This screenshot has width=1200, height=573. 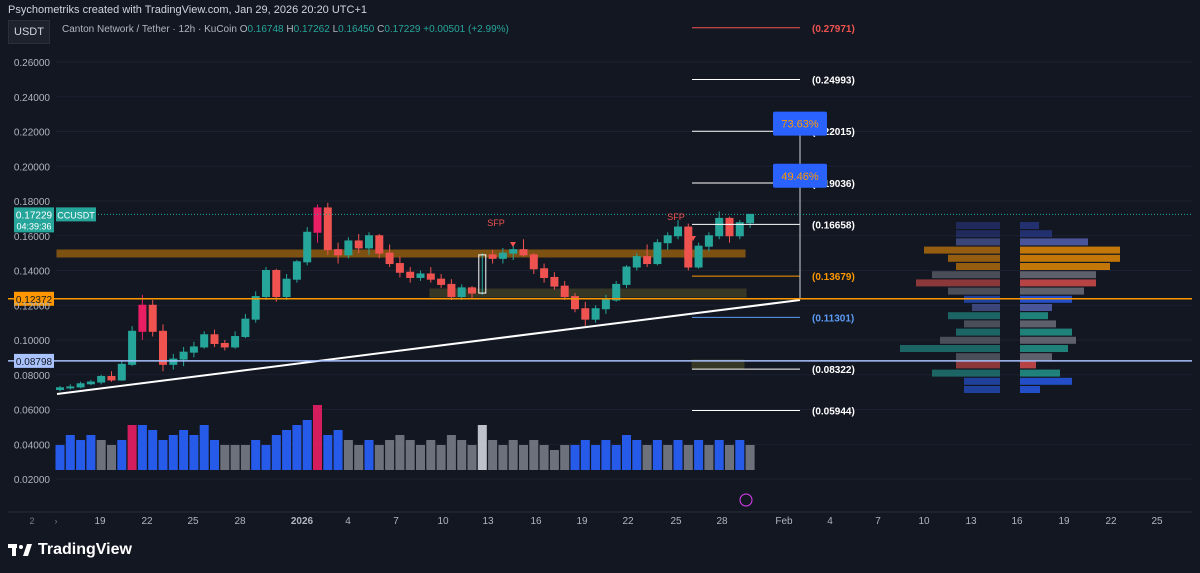 I want to click on x-tick-label: 25, so click(x=193, y=521).